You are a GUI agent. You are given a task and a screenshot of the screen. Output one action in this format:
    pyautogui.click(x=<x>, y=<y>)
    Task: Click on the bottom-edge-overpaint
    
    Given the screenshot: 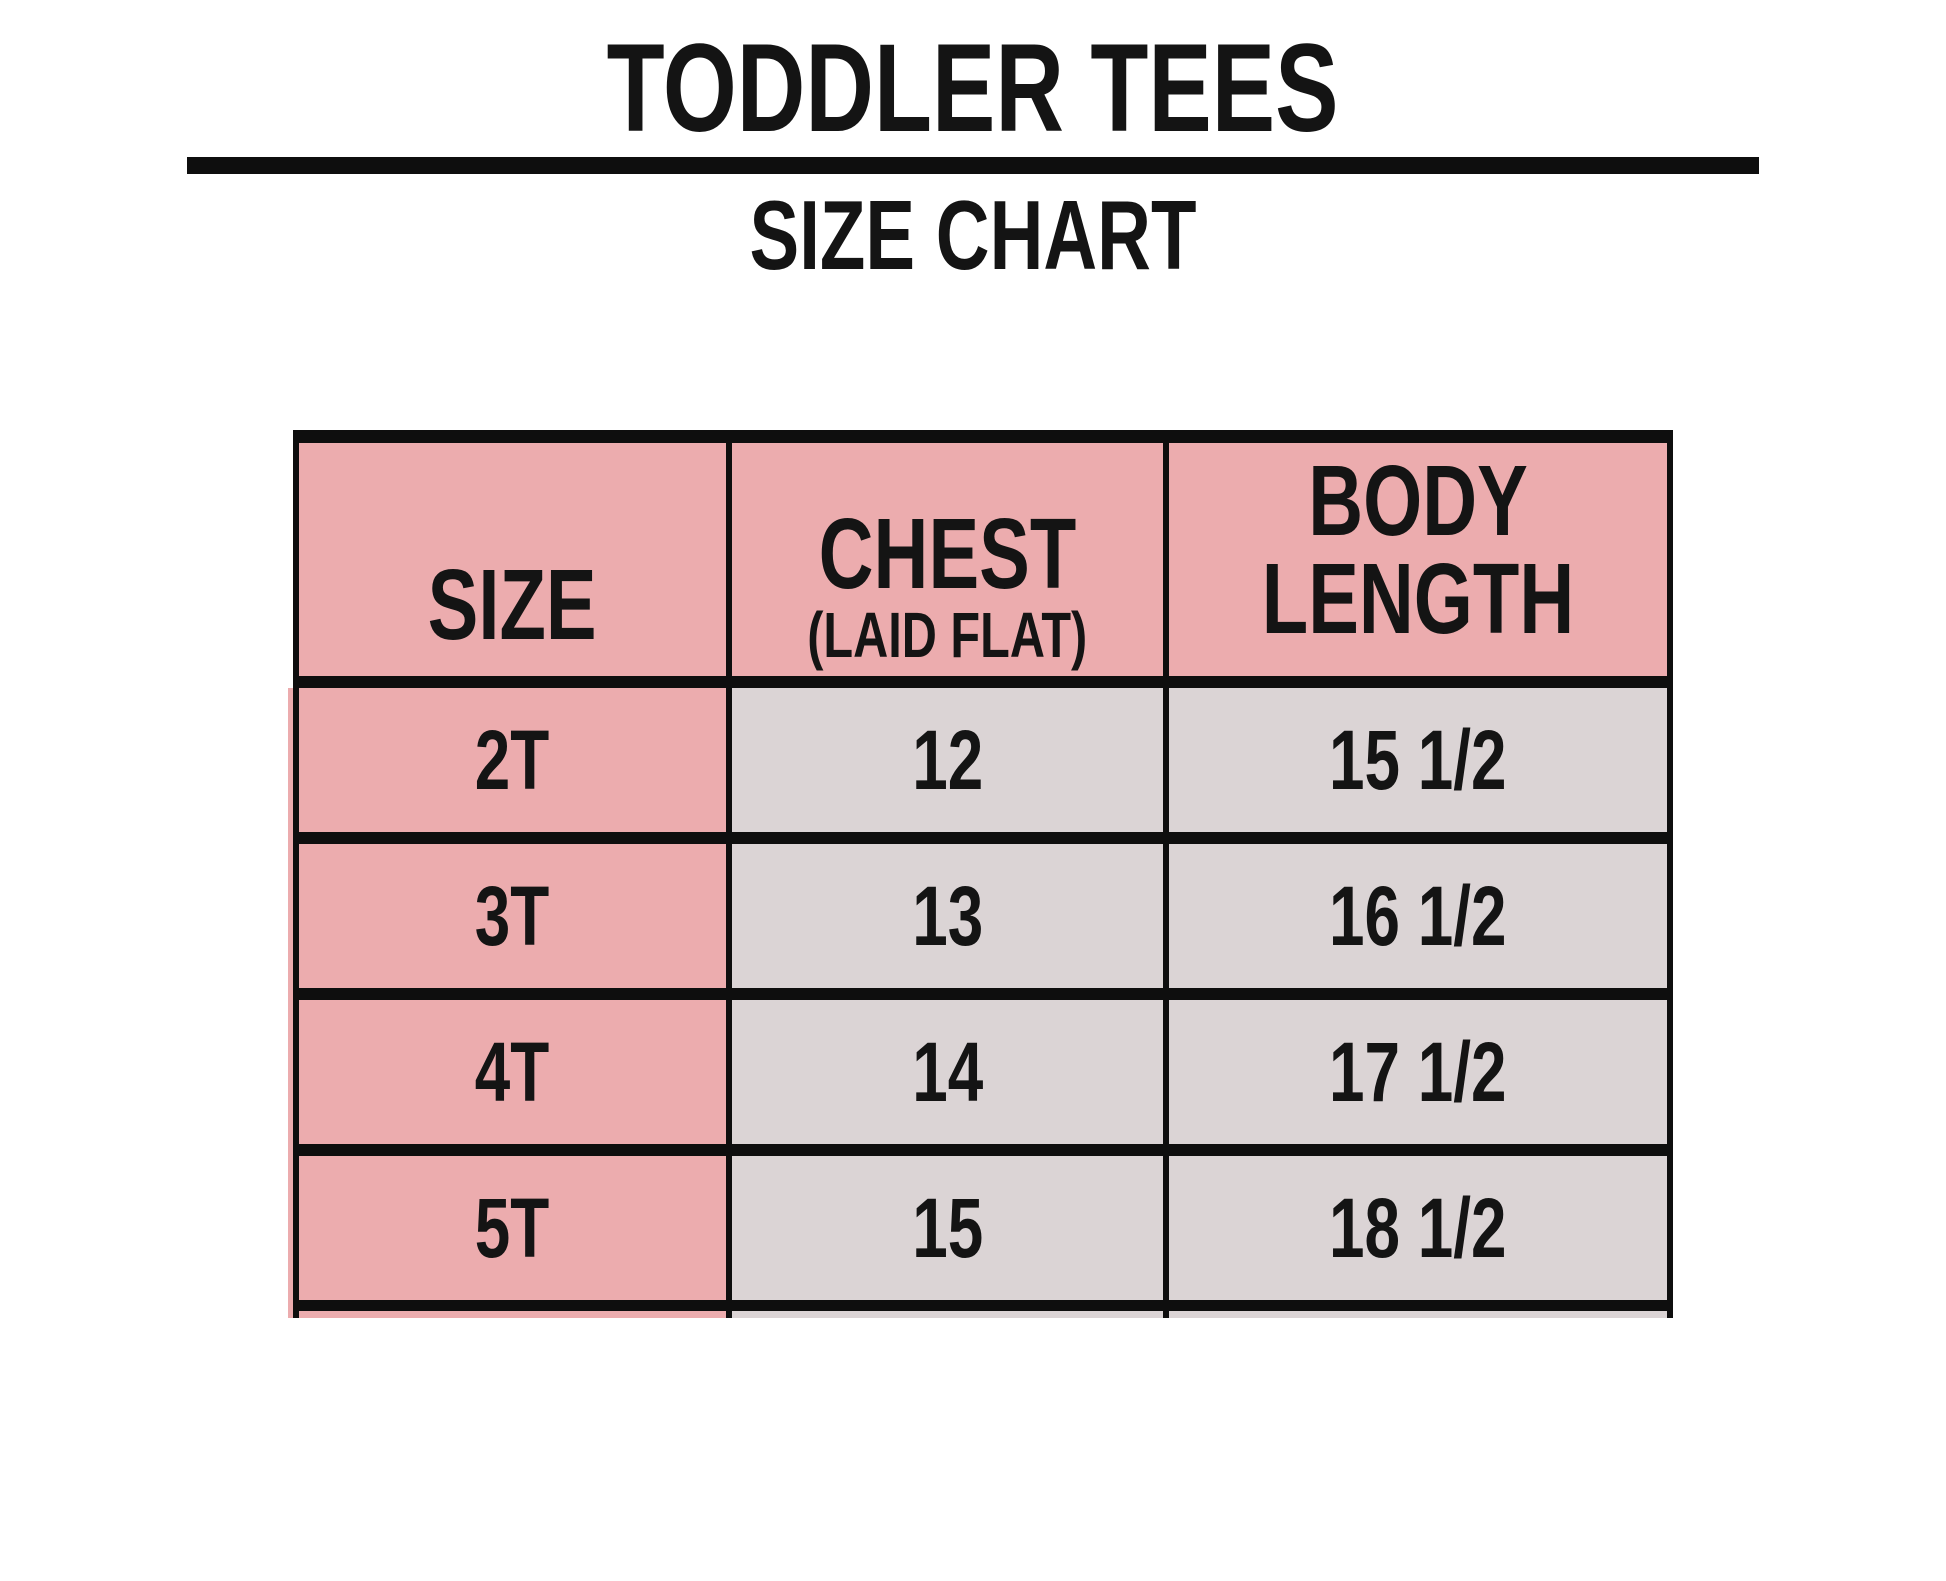 What is the action you would take?
    pyautogui.click(x=983, y=1314)
    